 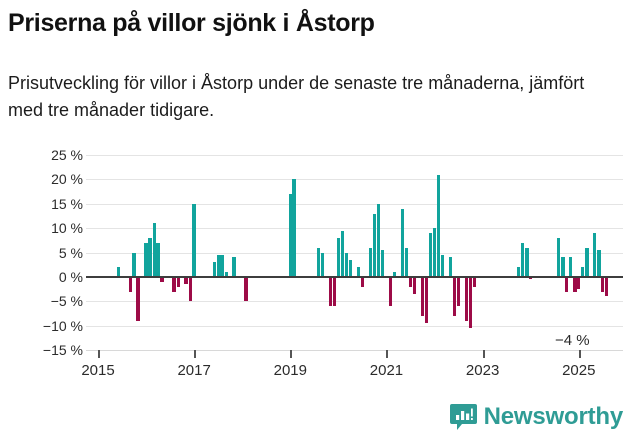 What do you see at coordinates (67, 203) in the screenshot?
I see `y-axis-tick-label: 15 %` at bounding box center [67, 203].